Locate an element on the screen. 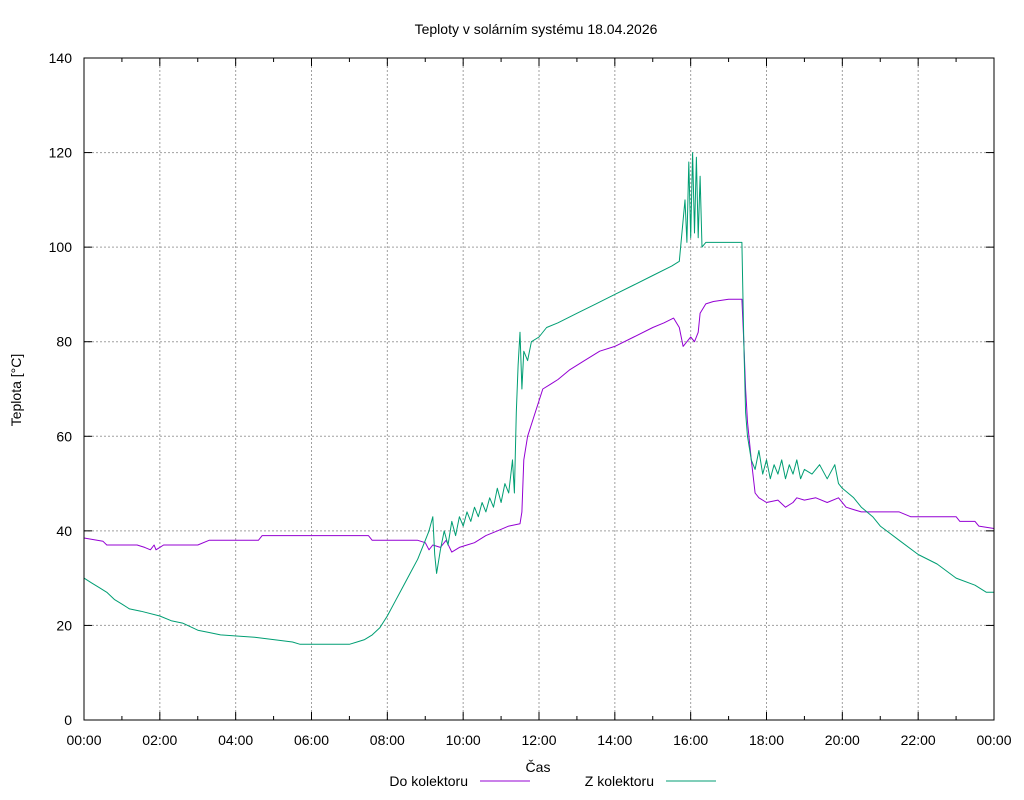  x-tick-label: 22:00 is located at coordinates (918, 740).